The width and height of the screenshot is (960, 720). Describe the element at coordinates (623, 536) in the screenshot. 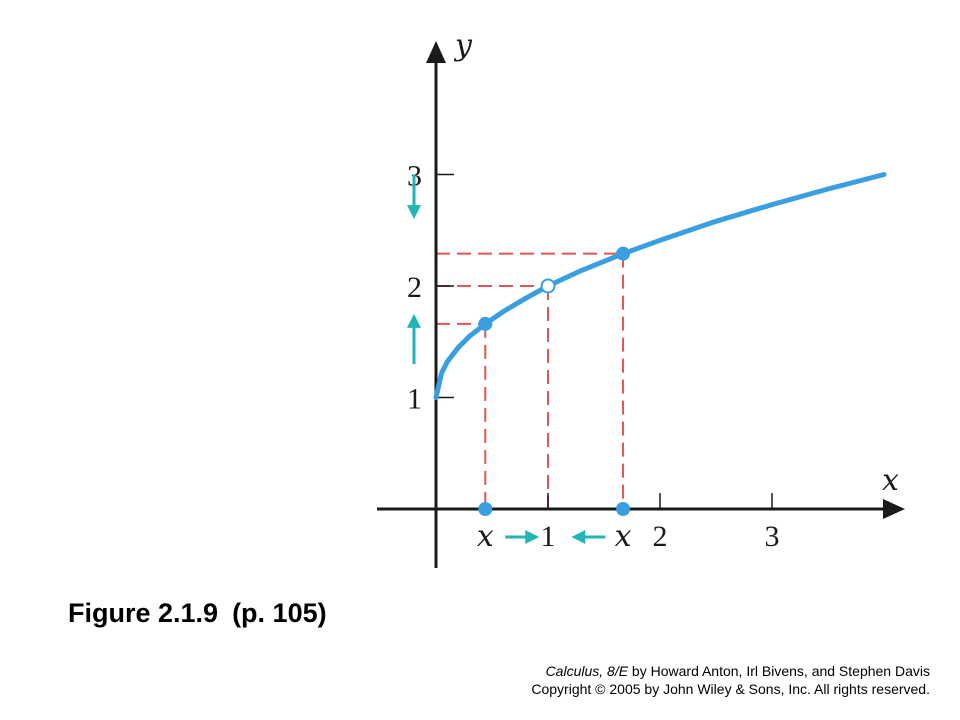

I see `x-approach-label-2: x` at that location.